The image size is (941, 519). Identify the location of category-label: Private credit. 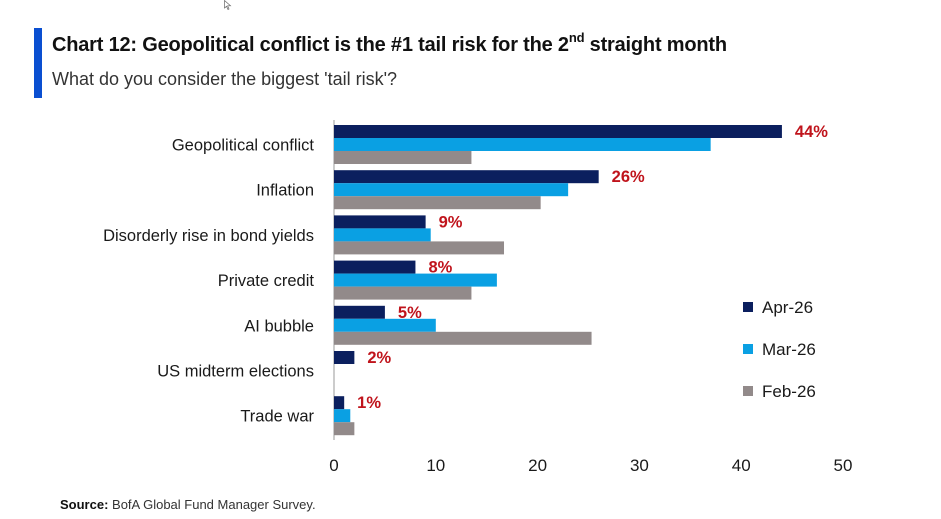
(266, 281).